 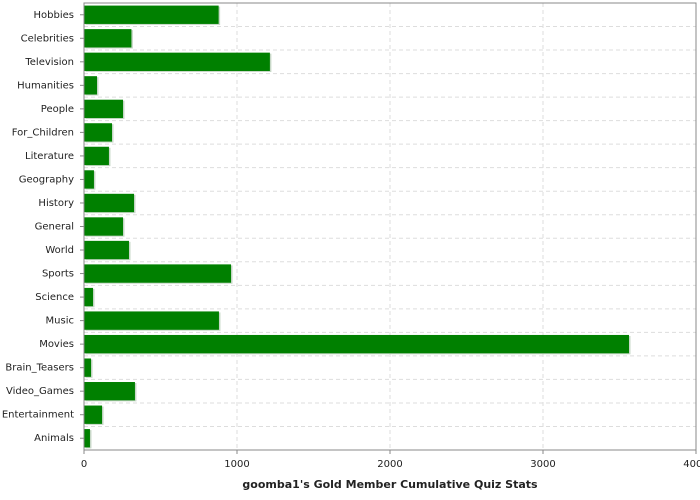 I want to click on y-tick-label: Celebrities, so click(x=47, y=38).